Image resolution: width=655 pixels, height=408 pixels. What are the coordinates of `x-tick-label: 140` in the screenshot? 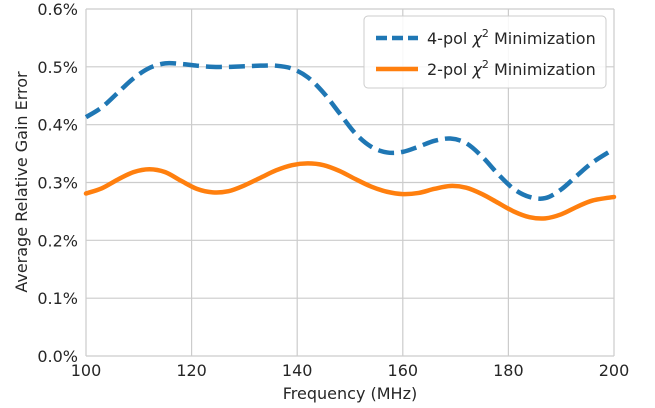 It's located at (297, 370).